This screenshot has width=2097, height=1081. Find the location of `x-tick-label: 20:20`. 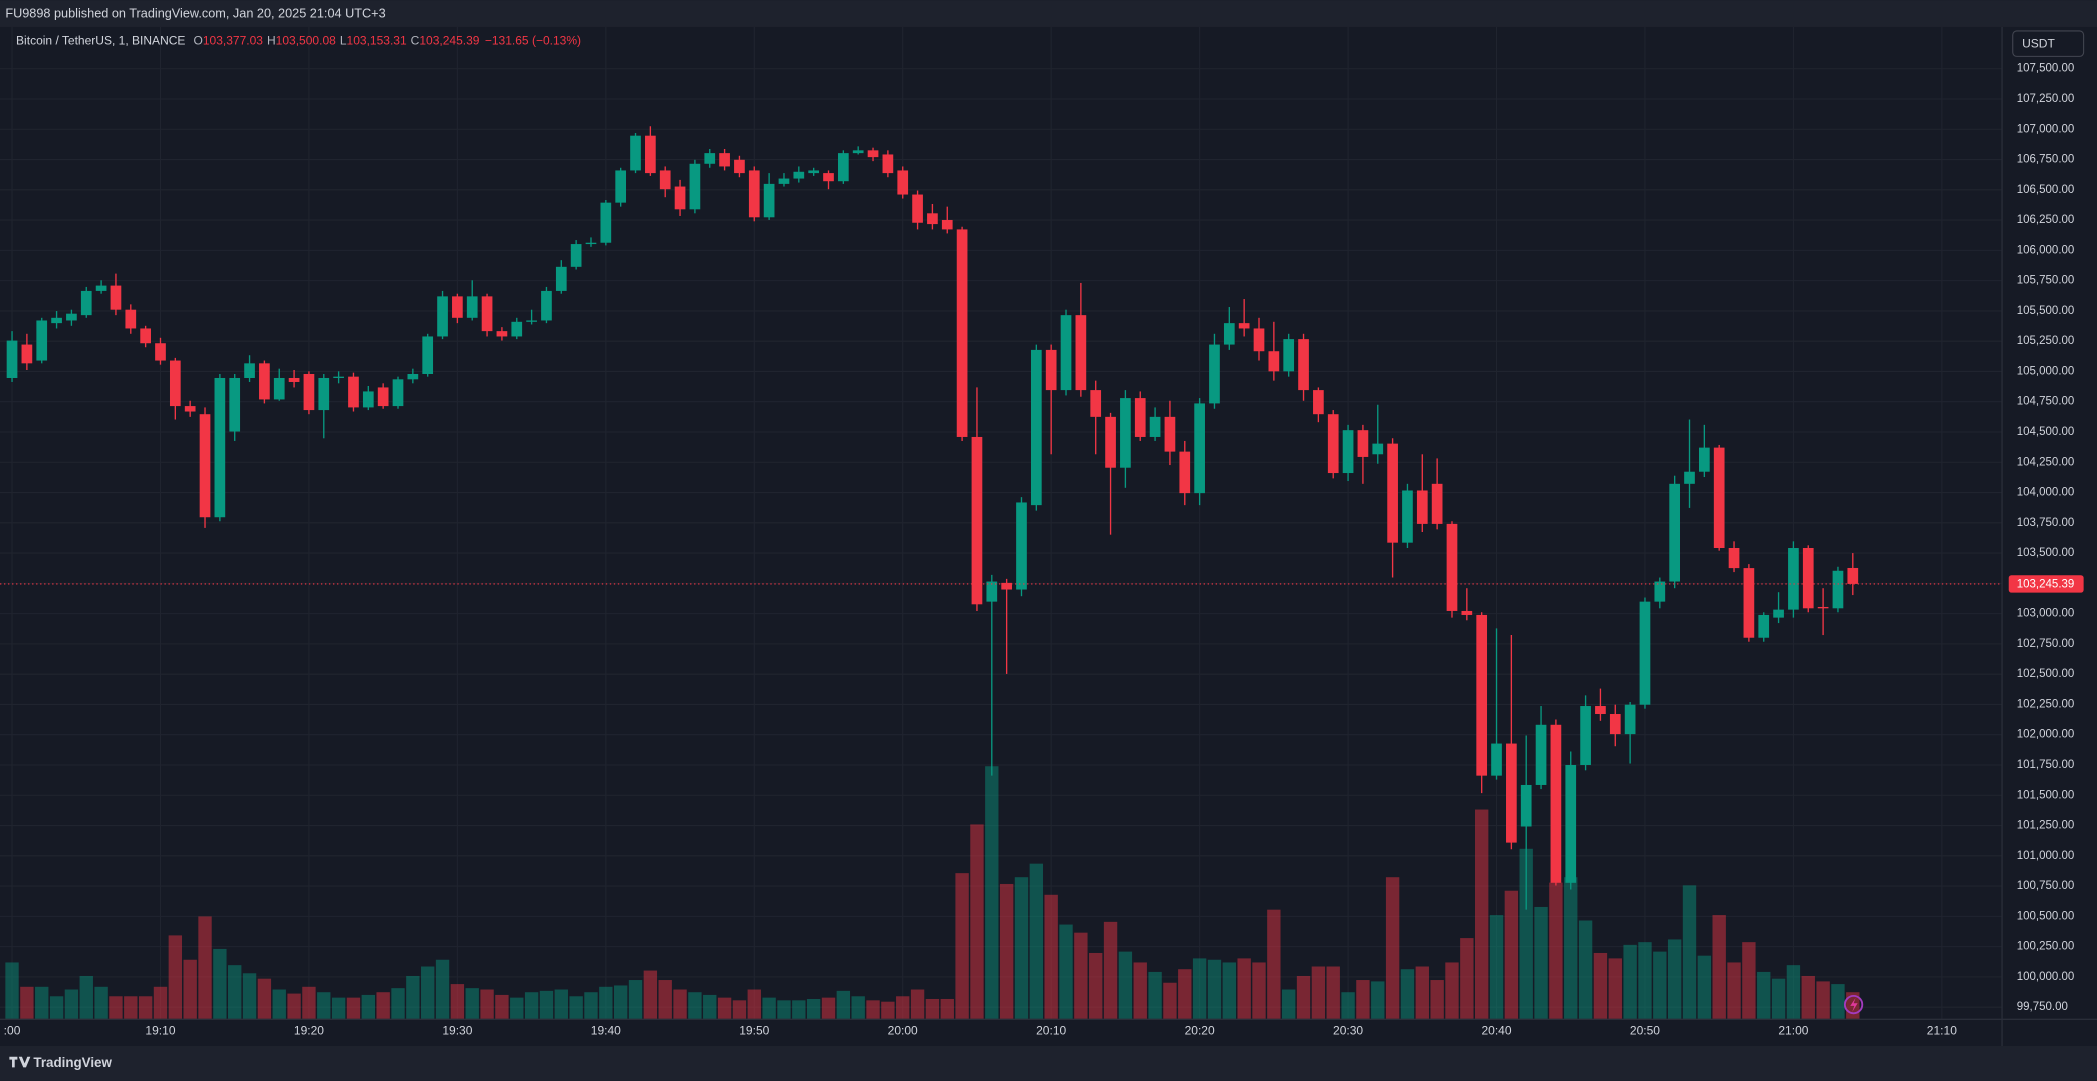

x-tick-label: 20:20 is located at coordinates (1200, 1030).